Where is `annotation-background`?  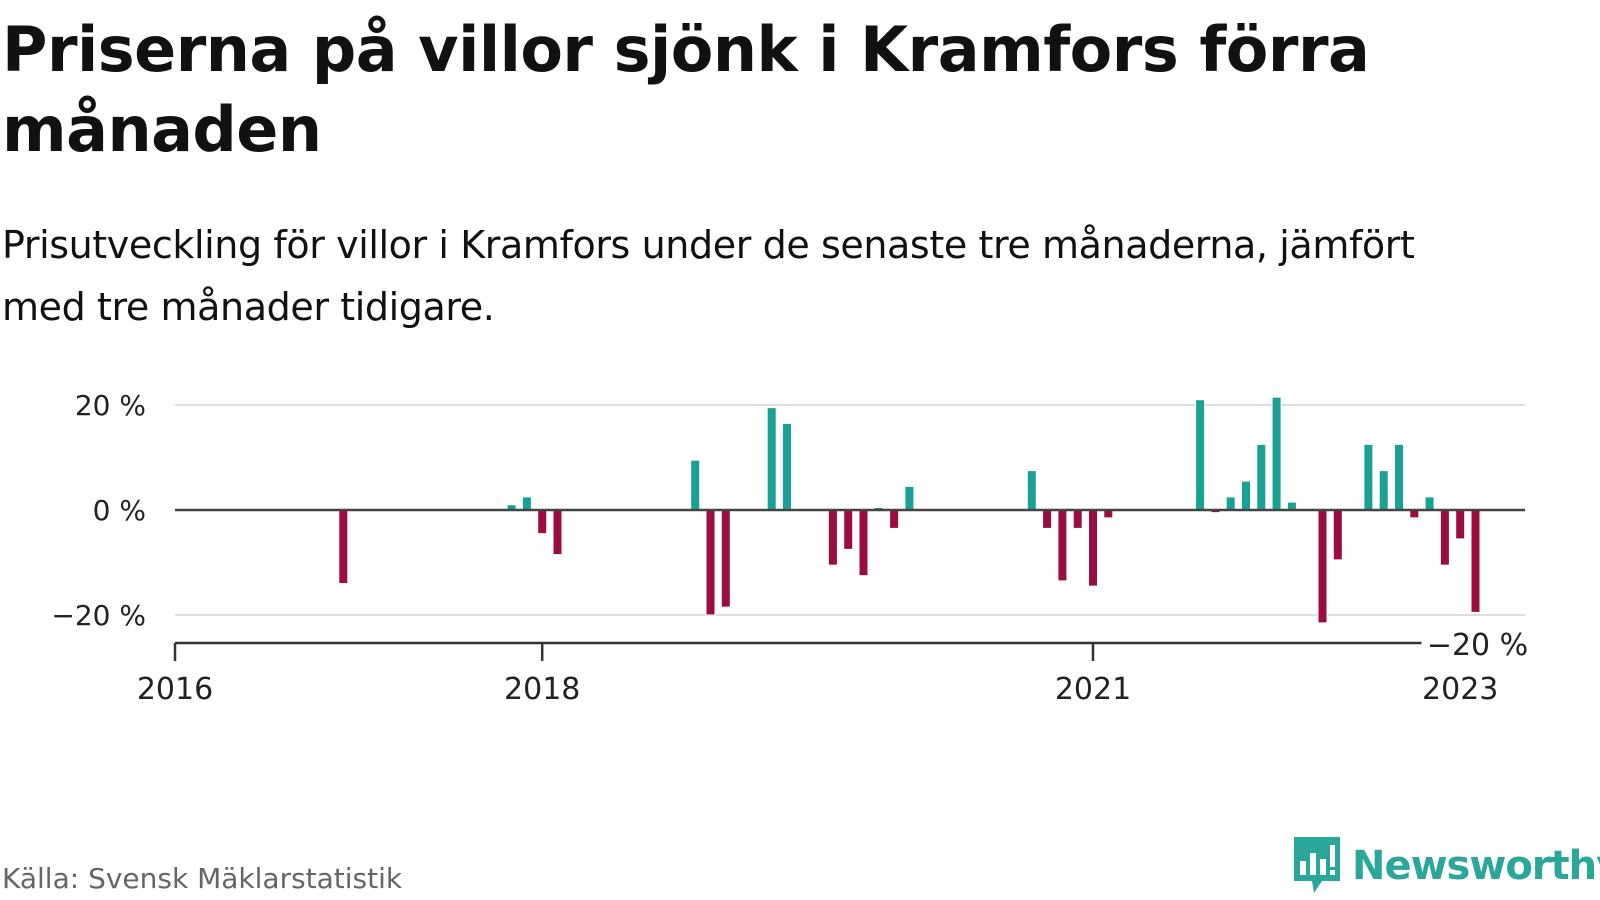
annotation-background is located at coordinates (1474, 644).